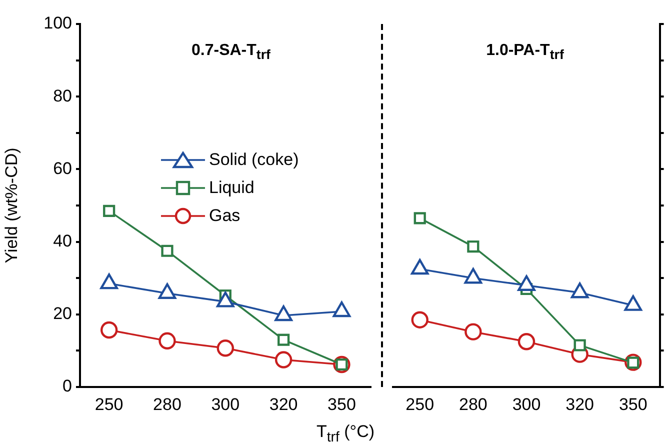  I want to click on y-axis-title: Yield (wt%-CD), so click(11, 206).